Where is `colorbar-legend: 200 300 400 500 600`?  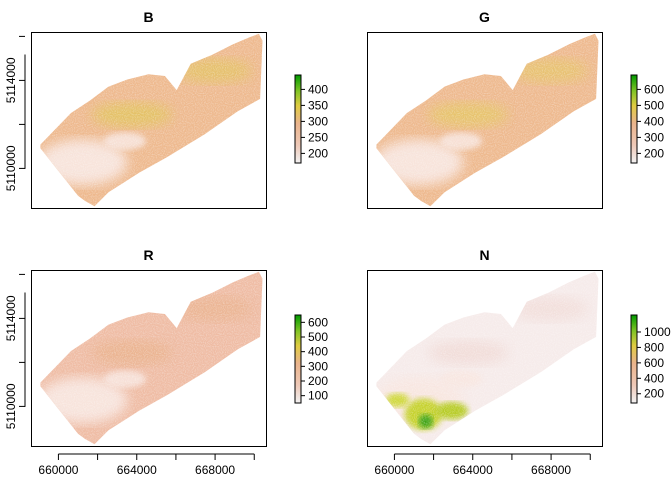
colorbar-legend: 200 300 400 500 600 is located at coordinates (647, 119).